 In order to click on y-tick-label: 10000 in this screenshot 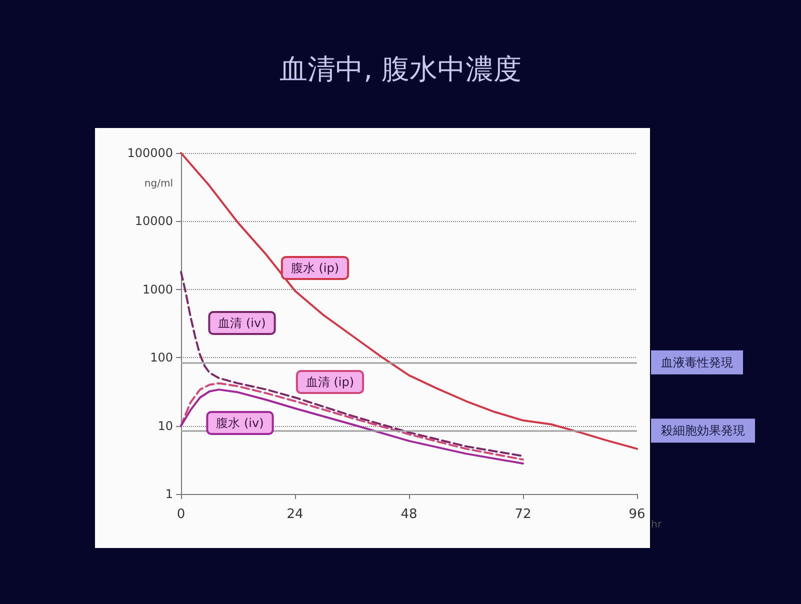, I will do `click(153, 221)`.